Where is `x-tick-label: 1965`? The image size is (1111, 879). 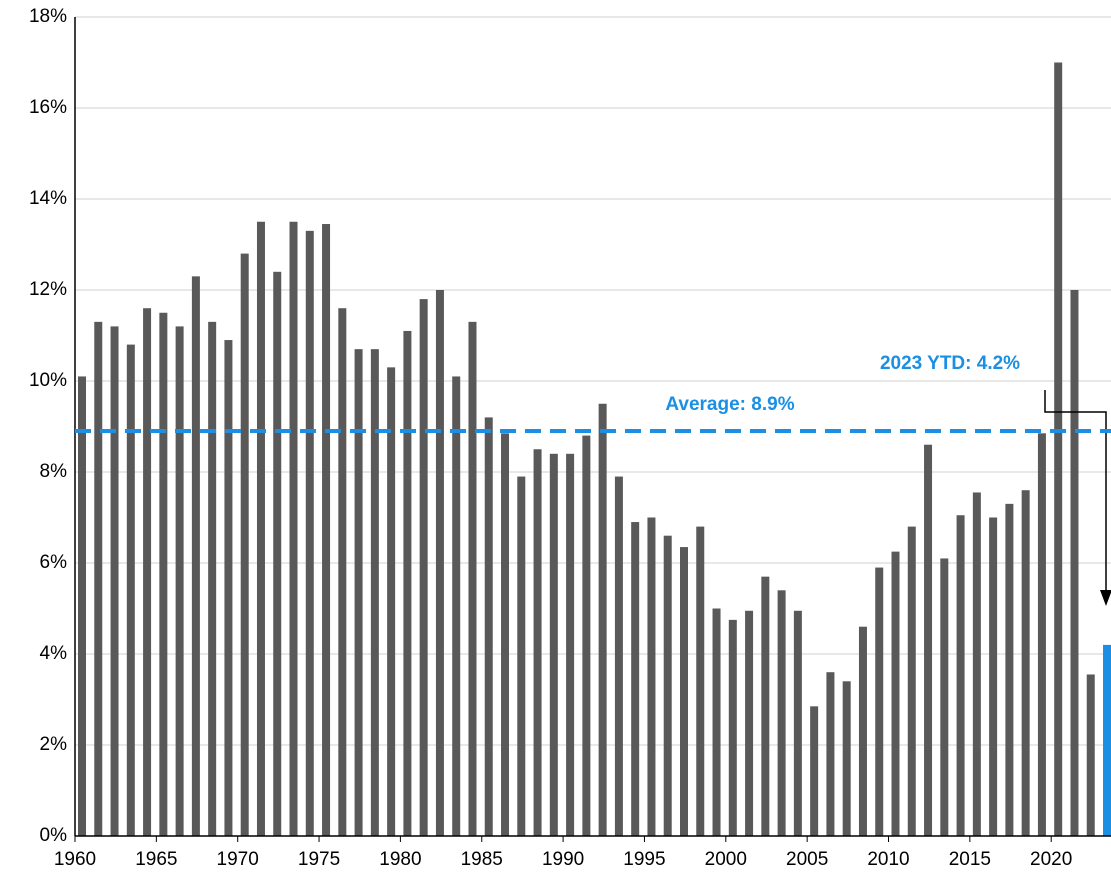
x-tick-label: 1965 is located at coordinates (156, 859).